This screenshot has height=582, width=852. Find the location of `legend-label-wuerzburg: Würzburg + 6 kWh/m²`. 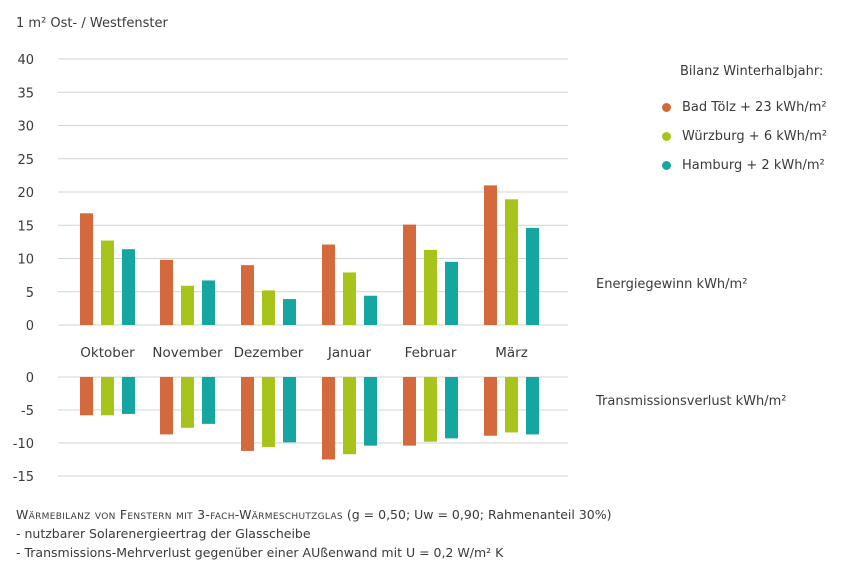

legend-label-wuerzburg: Würzburg + 6 kWh/m² is located at coordinates (755, 136).